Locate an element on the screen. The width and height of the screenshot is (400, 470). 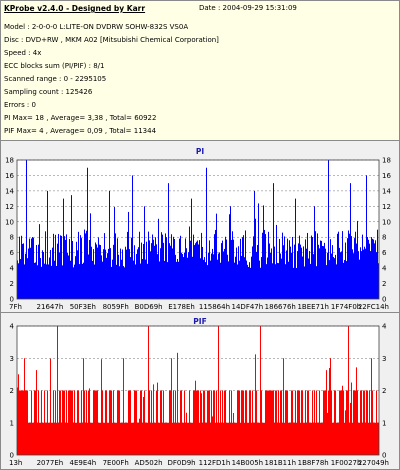
pi-ytick-right: 18 is located at coordinates (386, 161).